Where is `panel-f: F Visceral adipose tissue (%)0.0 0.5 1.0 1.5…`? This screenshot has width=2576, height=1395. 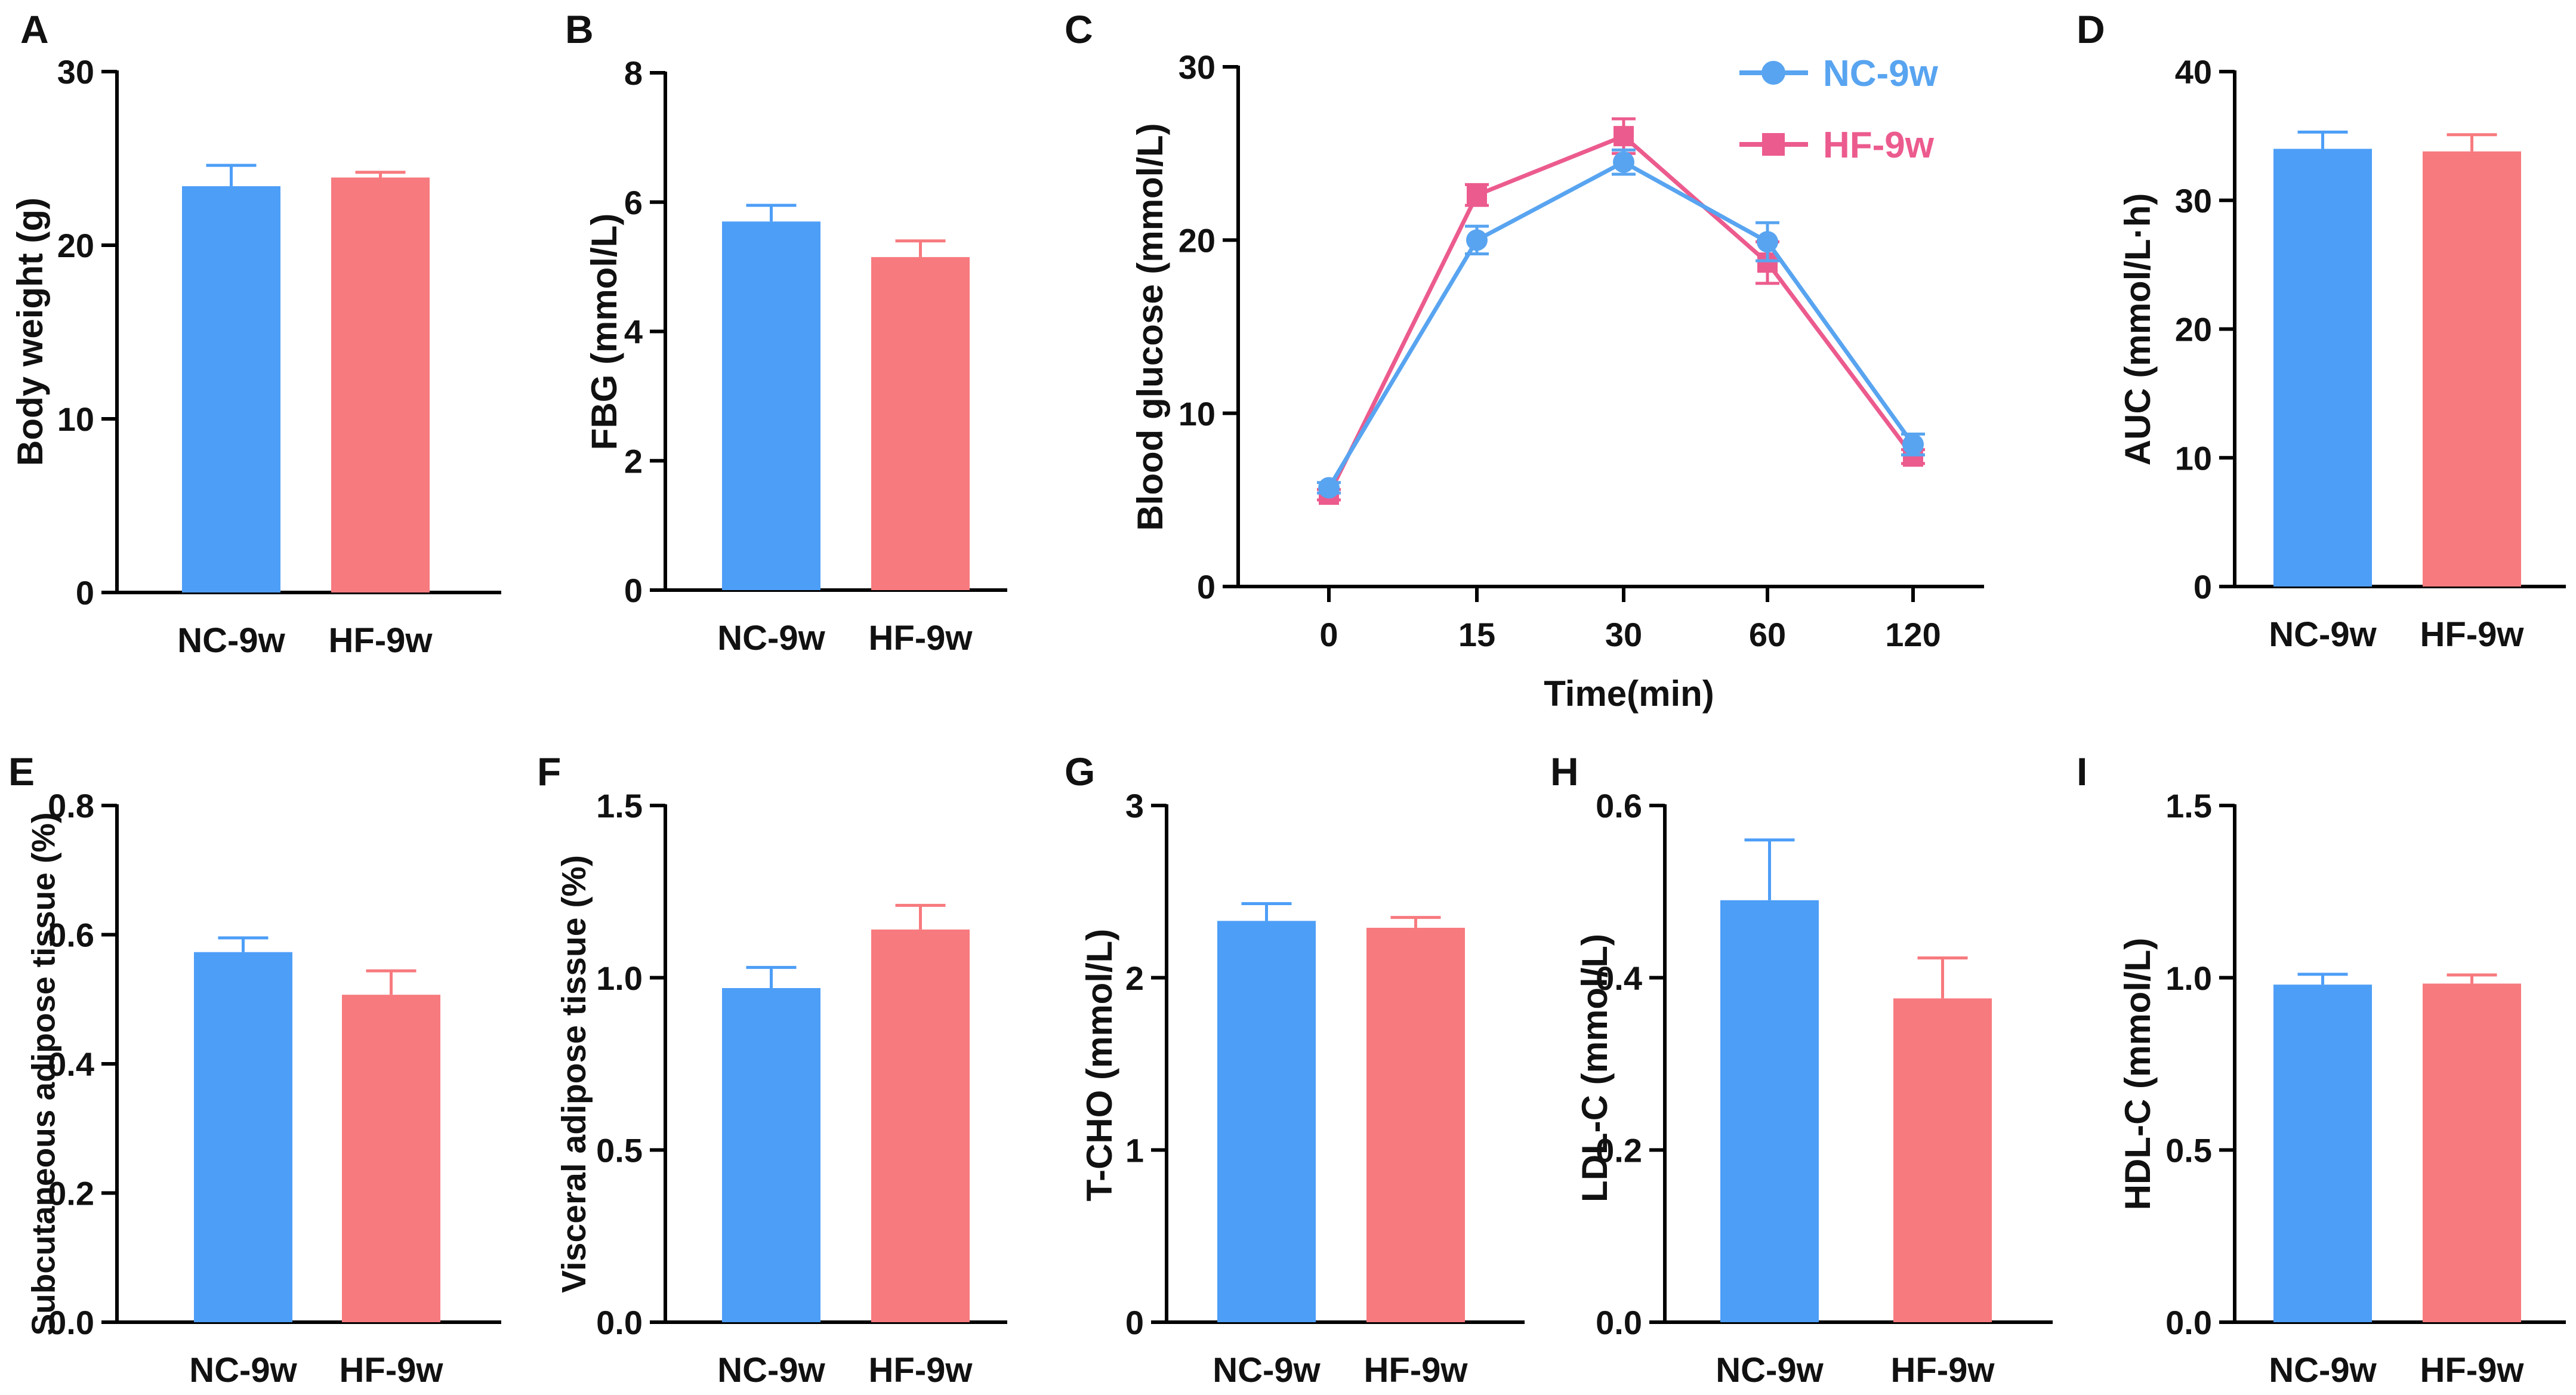
panel-f: F Visceral adipose tissue (%)0.0 0.5 1.0 1.5… is located at coordinates (772, 1069).